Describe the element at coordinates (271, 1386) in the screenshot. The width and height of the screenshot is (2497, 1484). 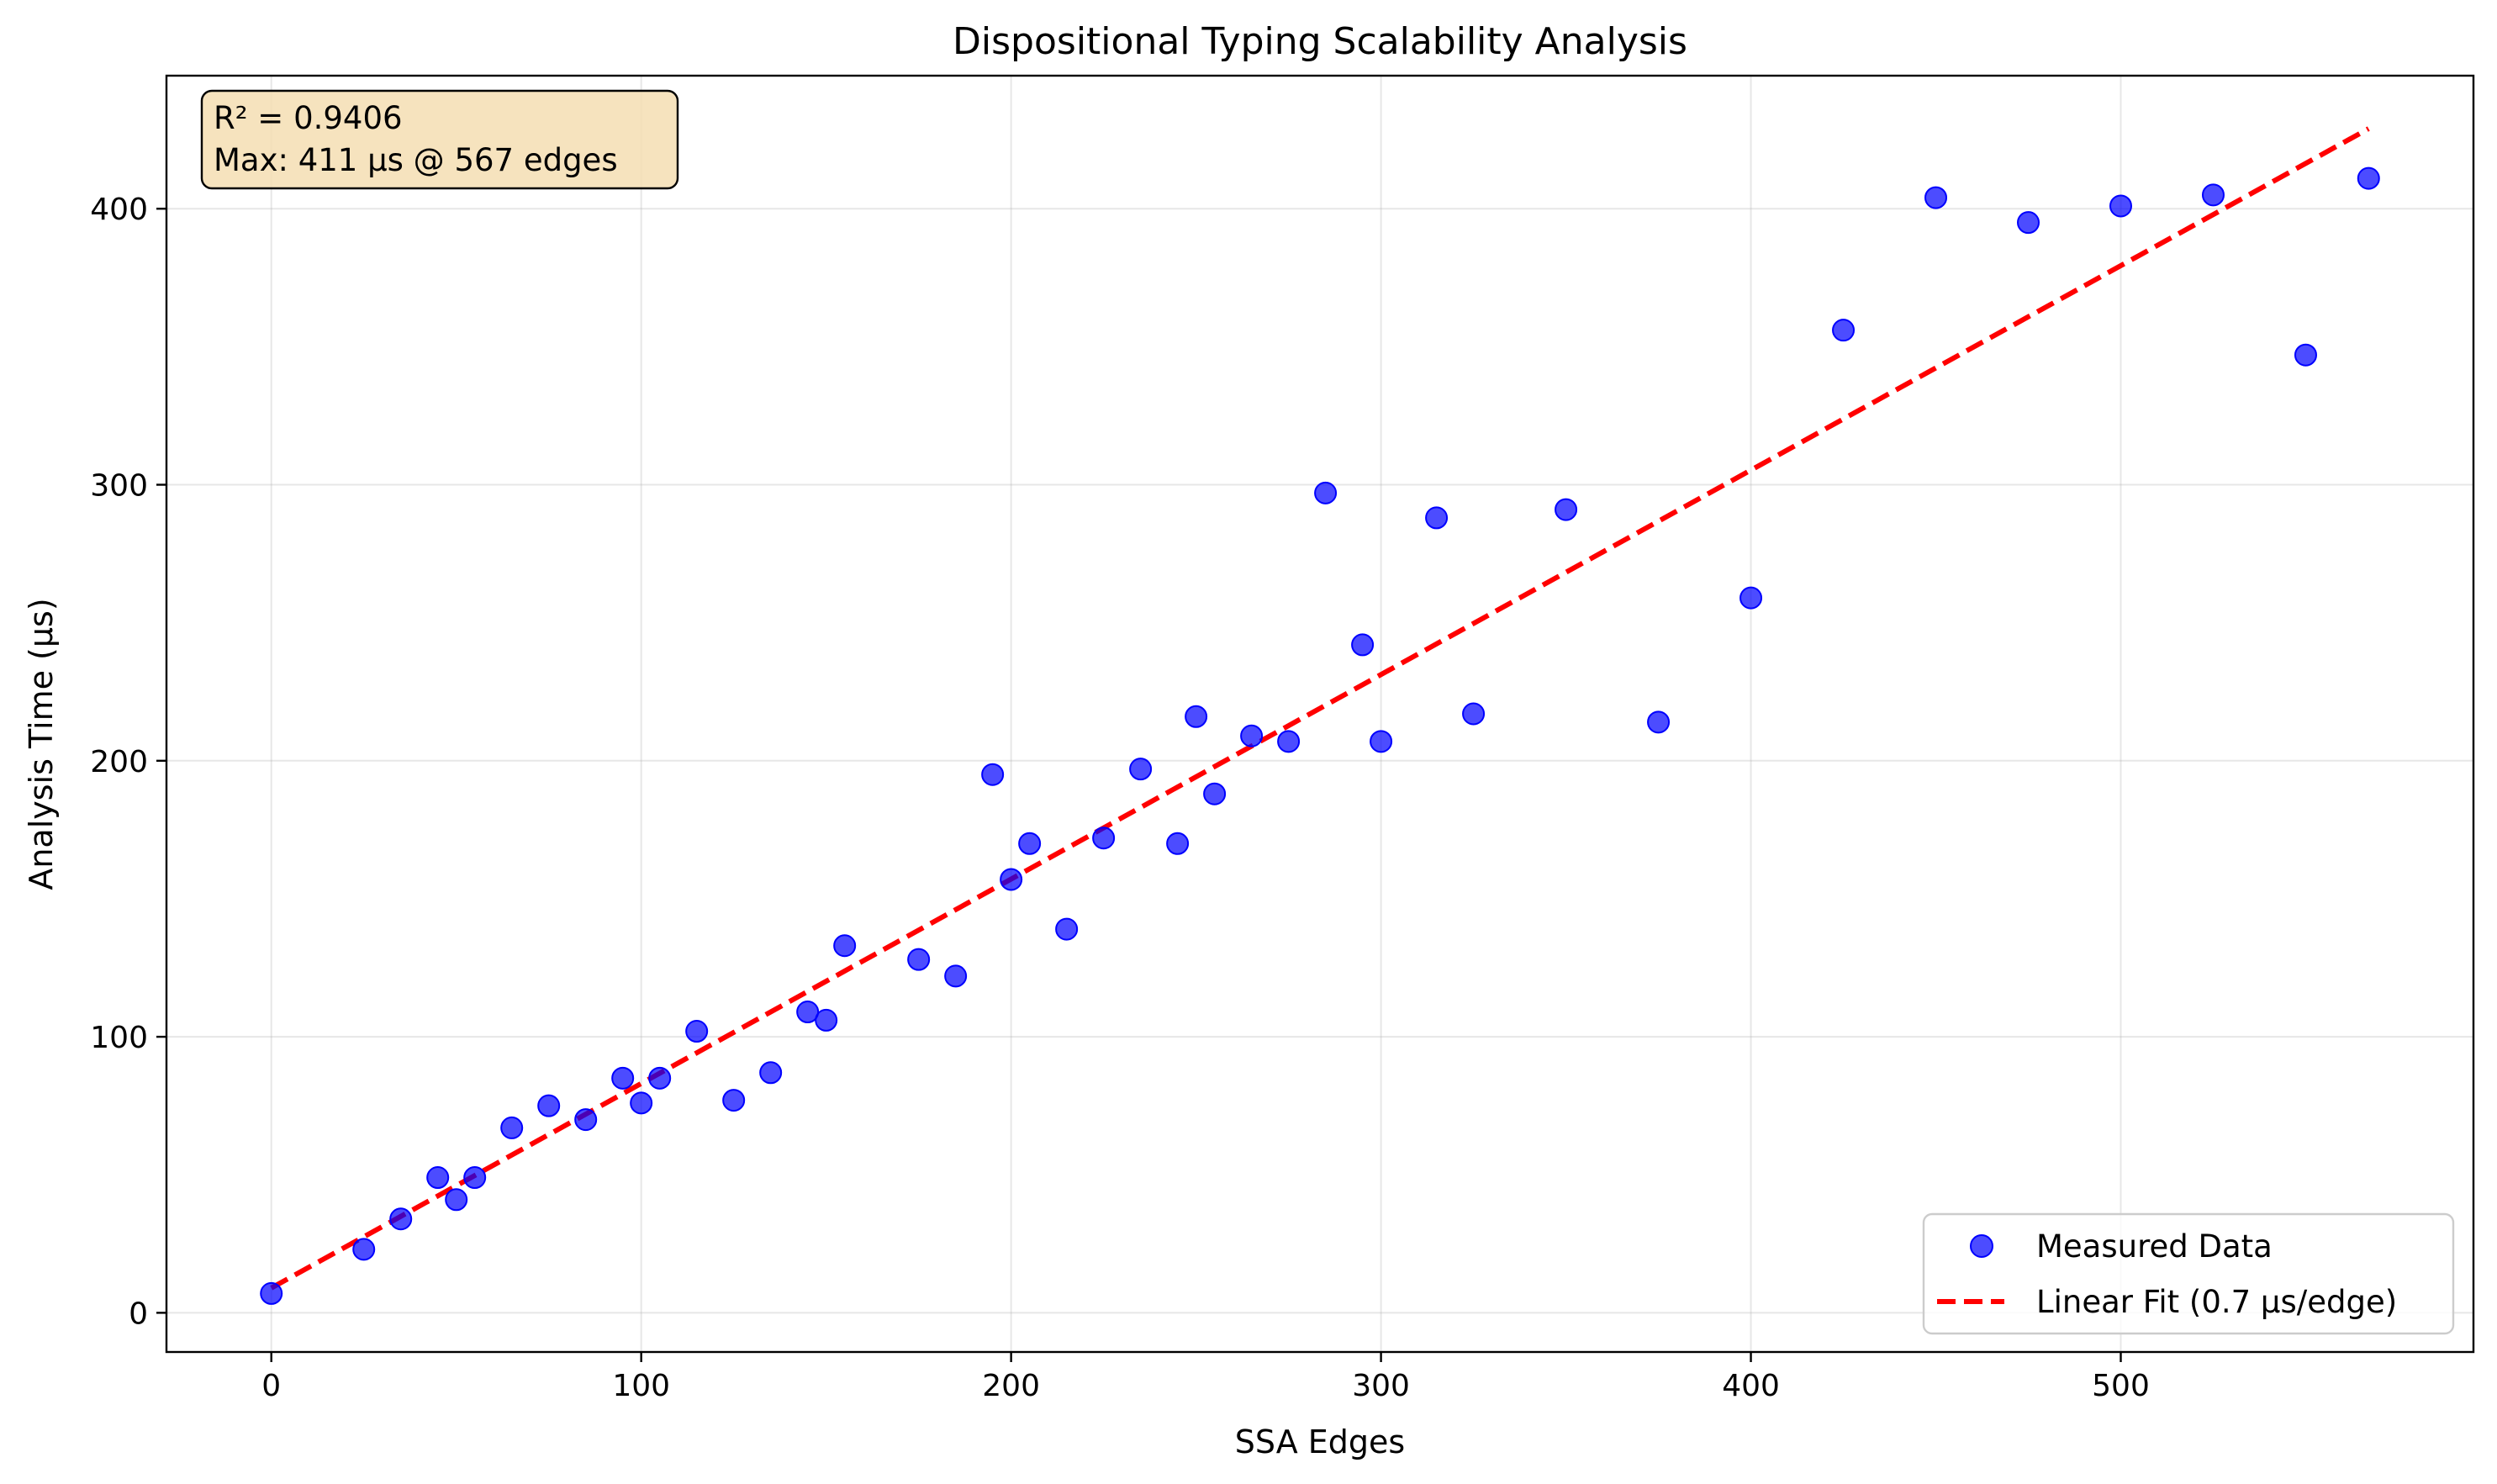
I see `x-tick-label: 0` at that location.